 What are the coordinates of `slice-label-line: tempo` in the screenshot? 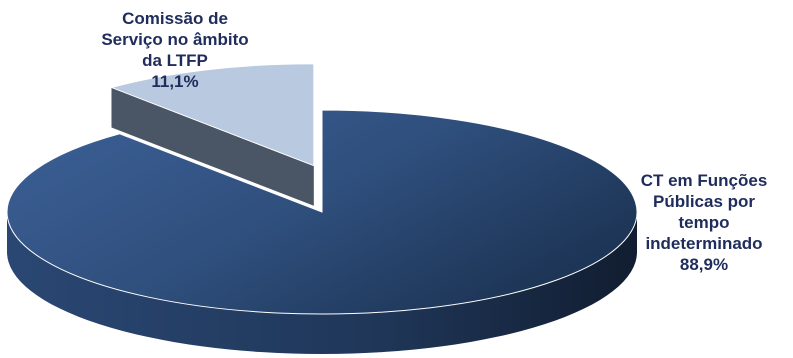 It's located at (704, 222).